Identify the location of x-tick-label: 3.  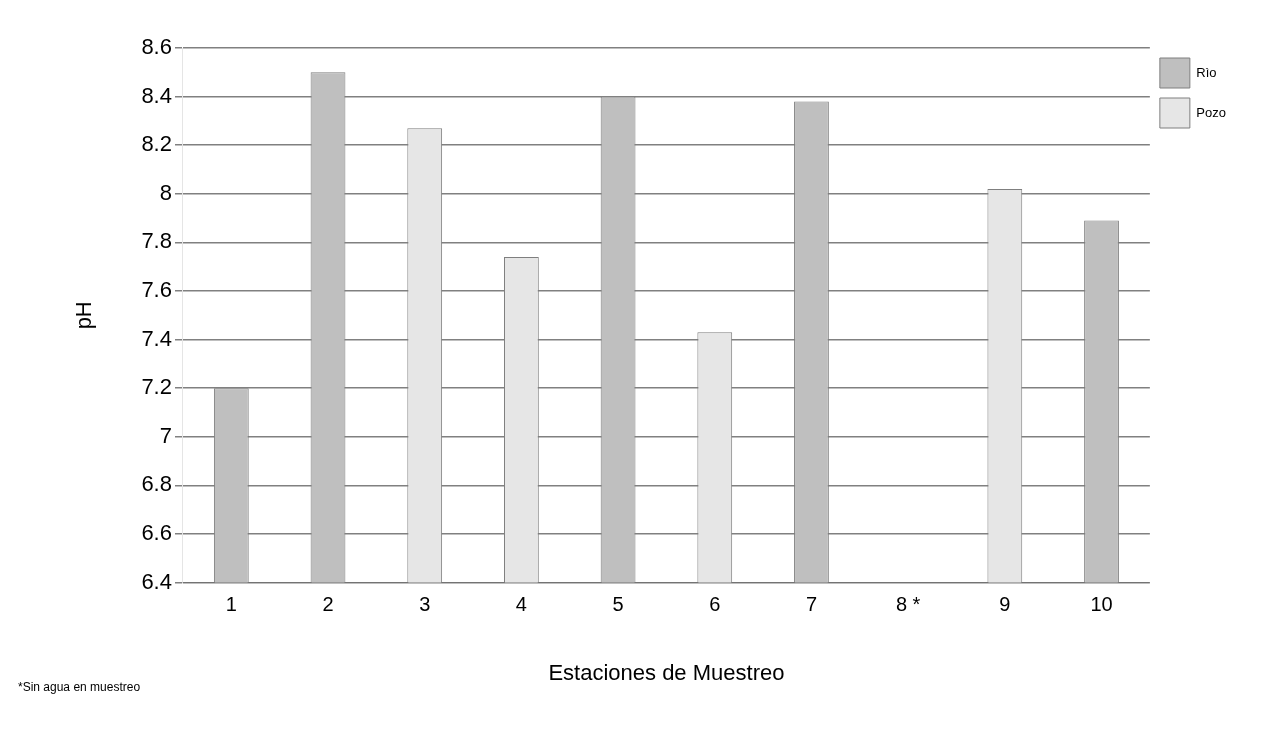
(425, 604).